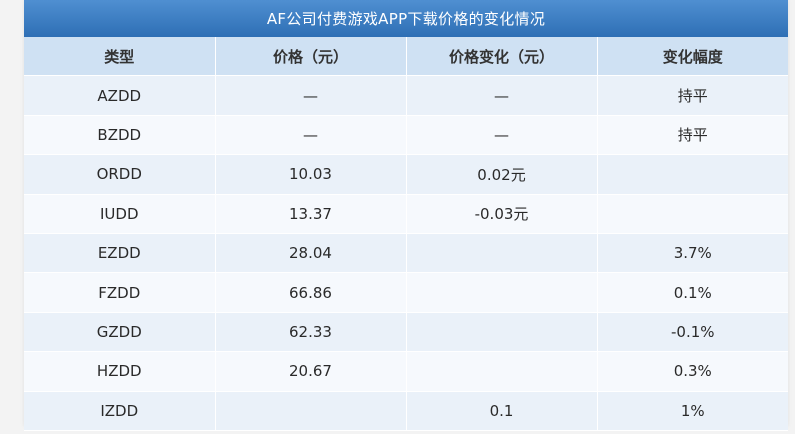 The height and width of the screenshot is (434, 795). What do you see at coordinates (502, 57) in the screenshot?
I see `header-price-change: 价格变化（元）` at bounding box center [502, 57].